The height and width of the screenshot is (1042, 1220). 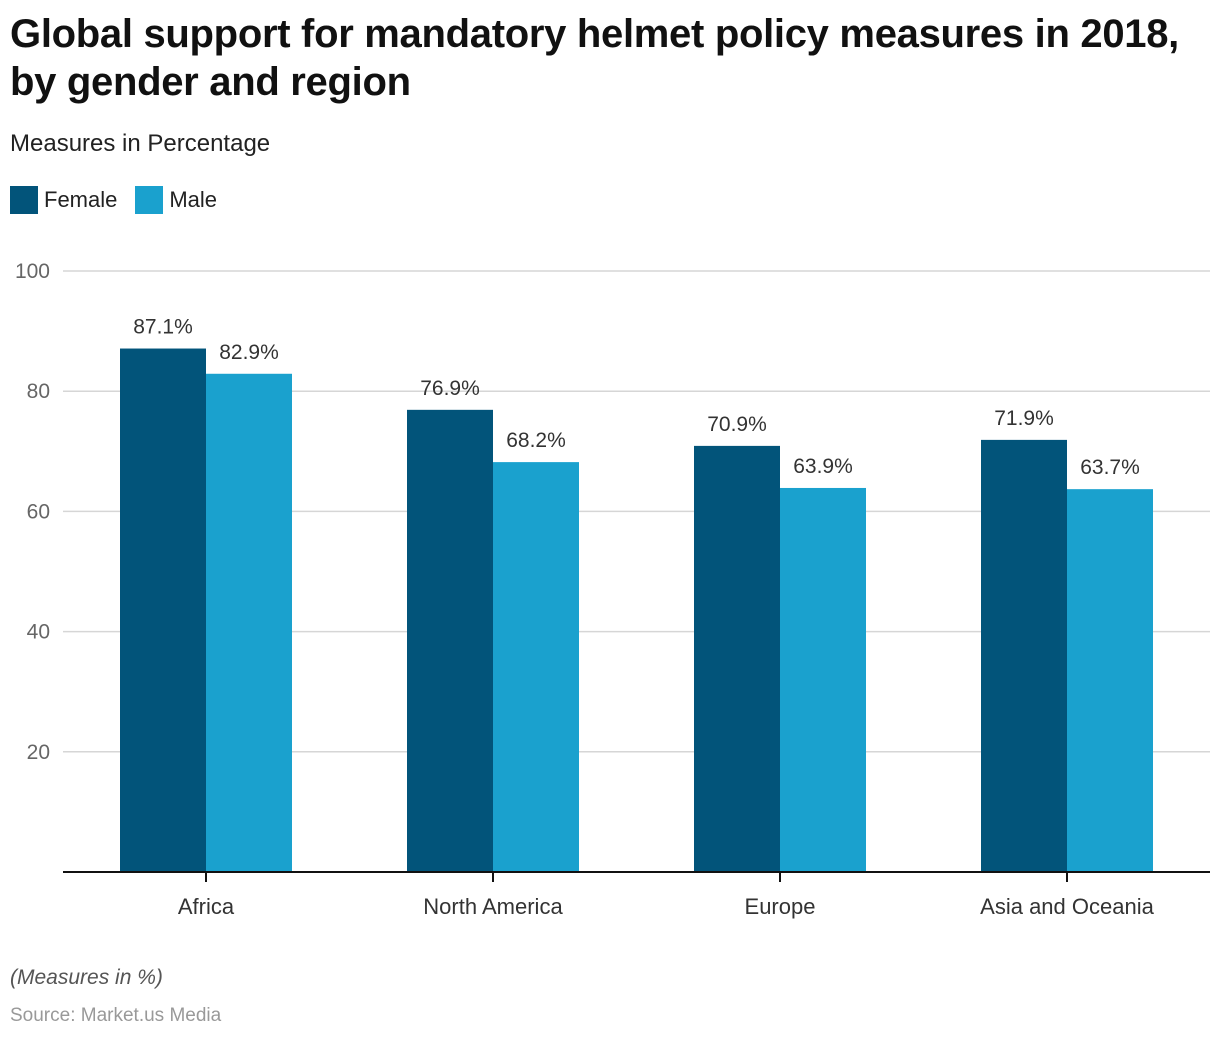 What do you see at coordinates (493, 906) in the screenshot?
I see `x-tick-label: North America` at bounding box center [493, 906].